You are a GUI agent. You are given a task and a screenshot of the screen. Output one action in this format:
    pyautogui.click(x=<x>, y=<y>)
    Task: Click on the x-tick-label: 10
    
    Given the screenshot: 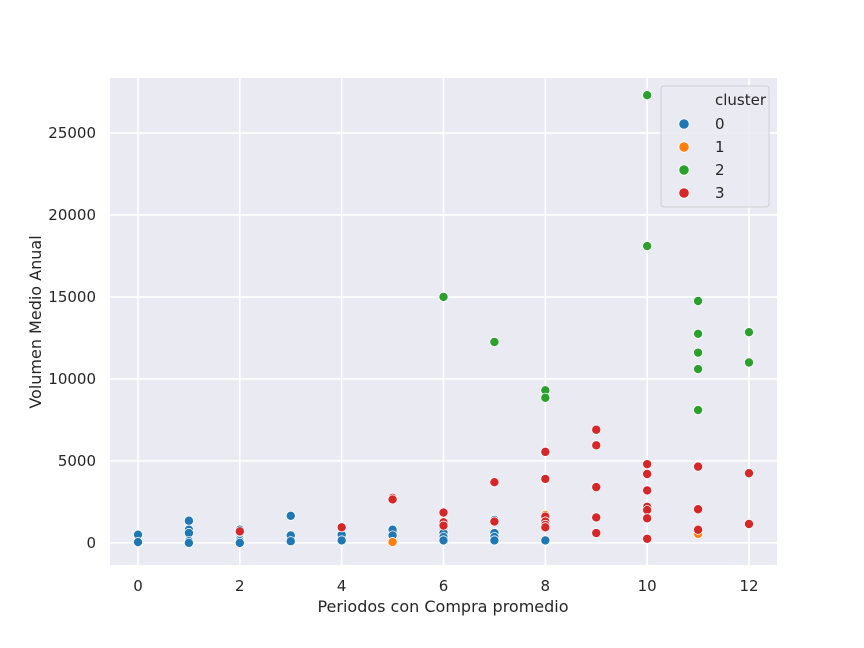 What is the action you would take?
    pyautogui.click(x=647, y=586)
    